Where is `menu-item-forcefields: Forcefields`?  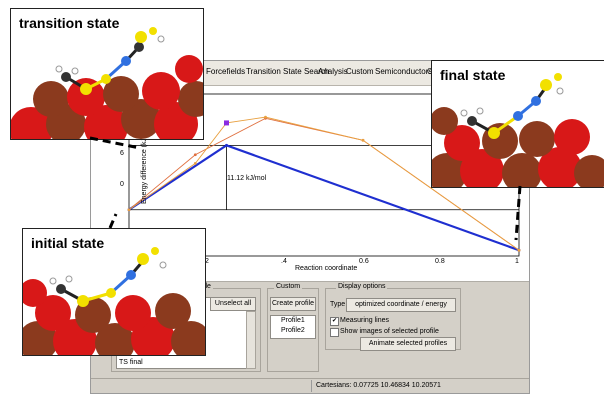 menu-item-forcefields: Forcefields is located at coordinates (226, 71).